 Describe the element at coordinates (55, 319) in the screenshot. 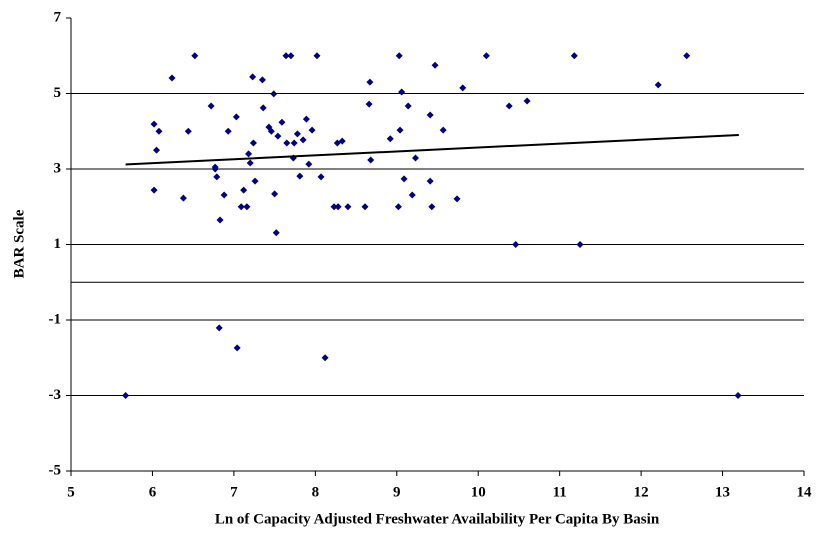

I see `y-tick-label: -1` at that location.